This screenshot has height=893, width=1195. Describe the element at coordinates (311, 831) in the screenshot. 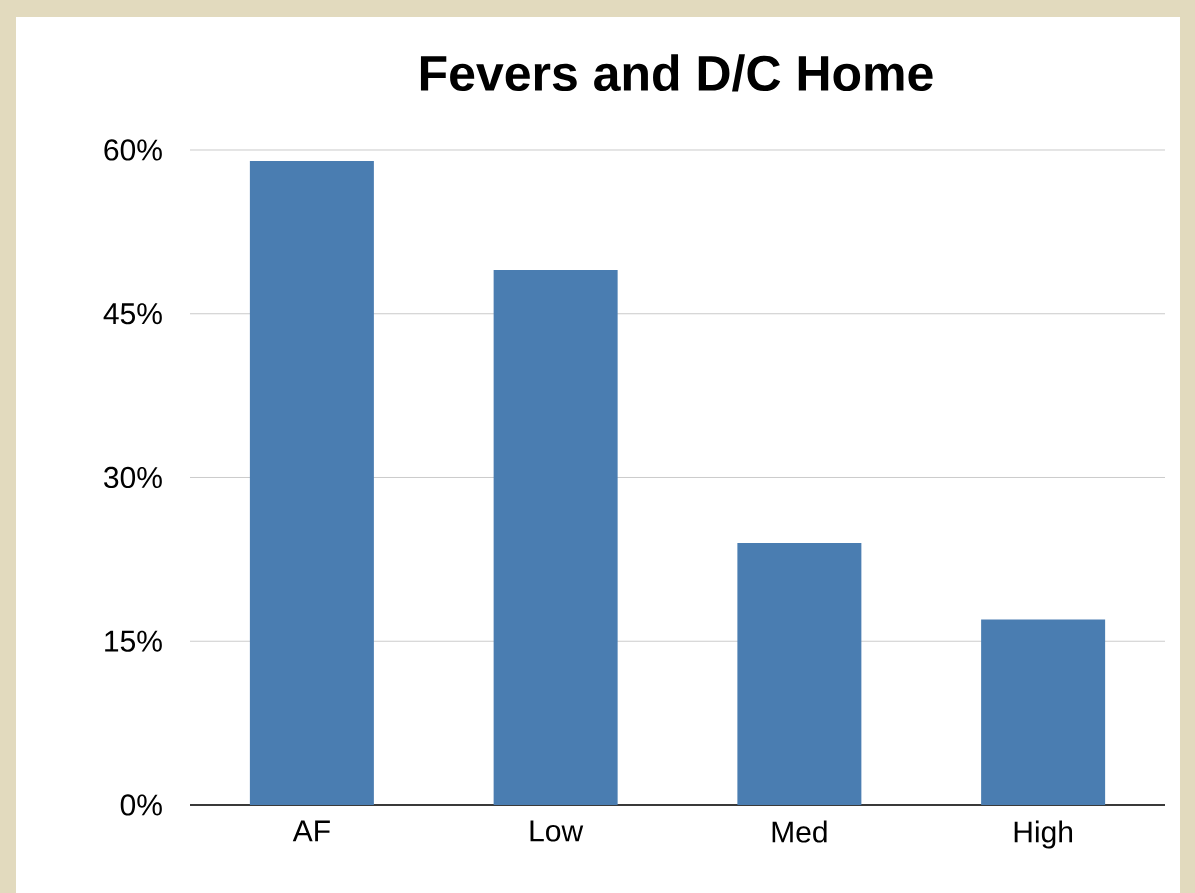

I see `x-tick-label: AF` at that location.